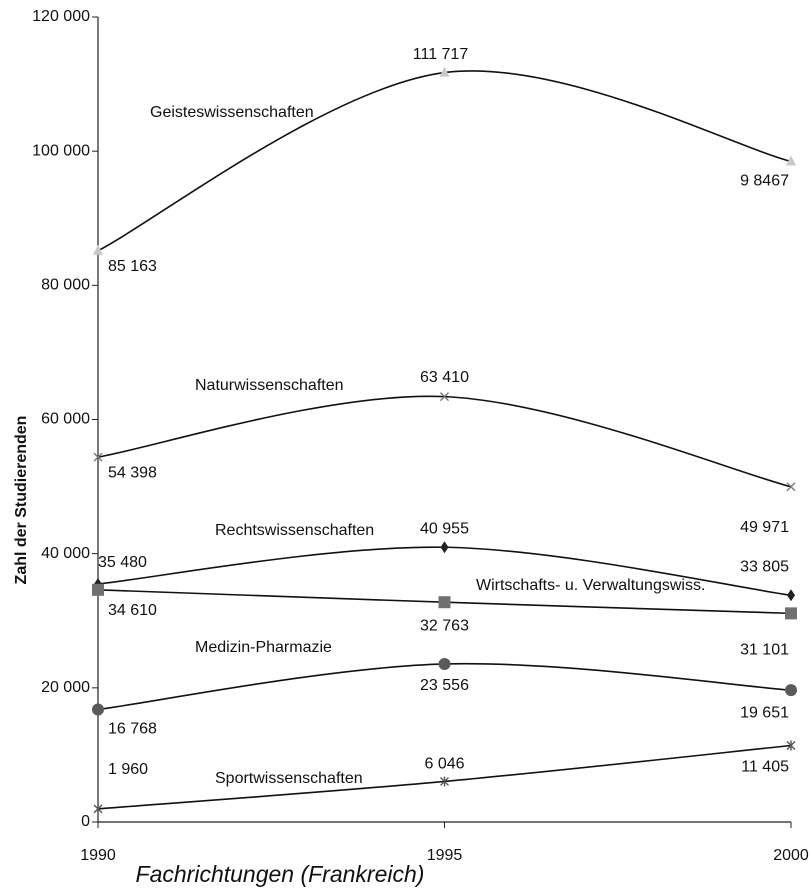  Describe the element at coordinates (764, 527) in the screenshot. I see `value-label: 49 971` at that location.